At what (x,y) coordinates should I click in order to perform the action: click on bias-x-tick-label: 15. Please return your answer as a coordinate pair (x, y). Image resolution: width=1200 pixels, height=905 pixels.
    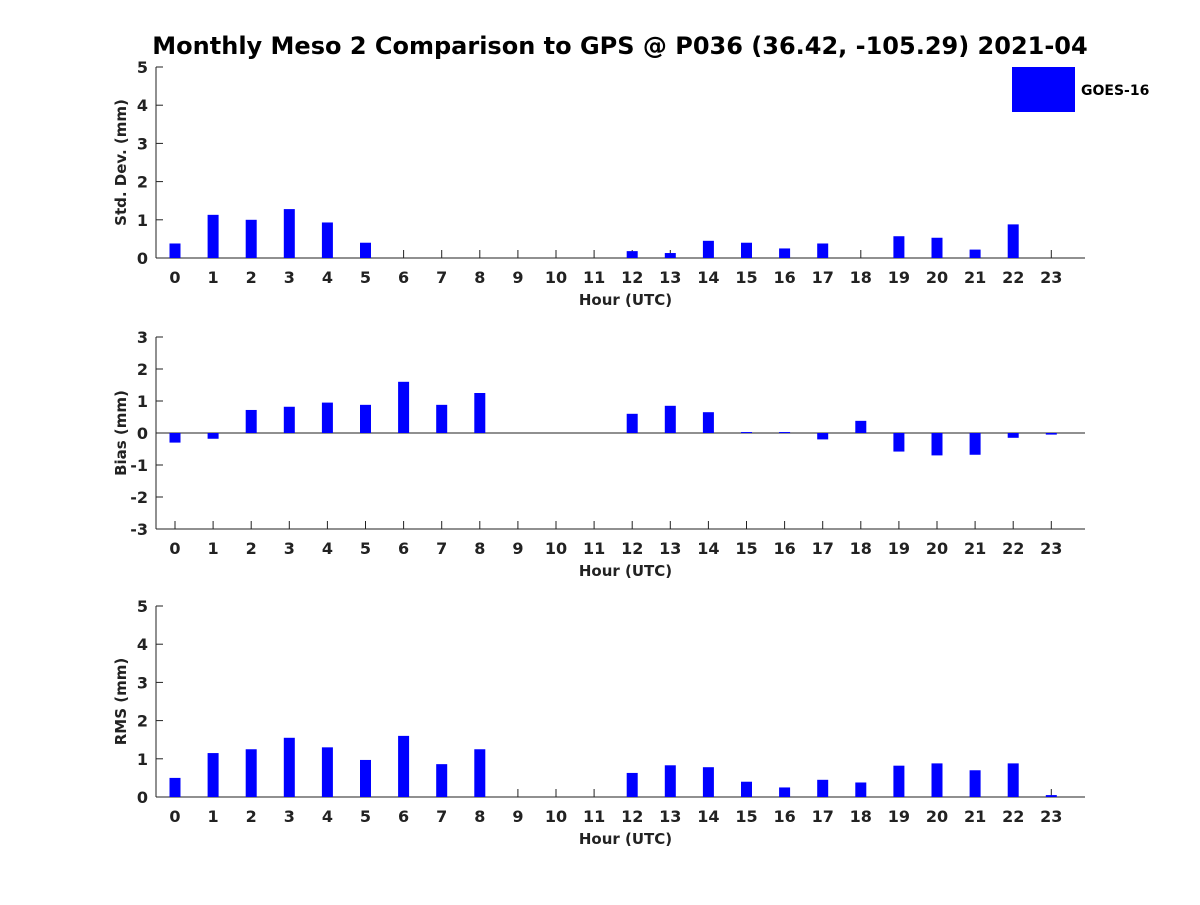
    Looking at the image, I should click on (746, 548).